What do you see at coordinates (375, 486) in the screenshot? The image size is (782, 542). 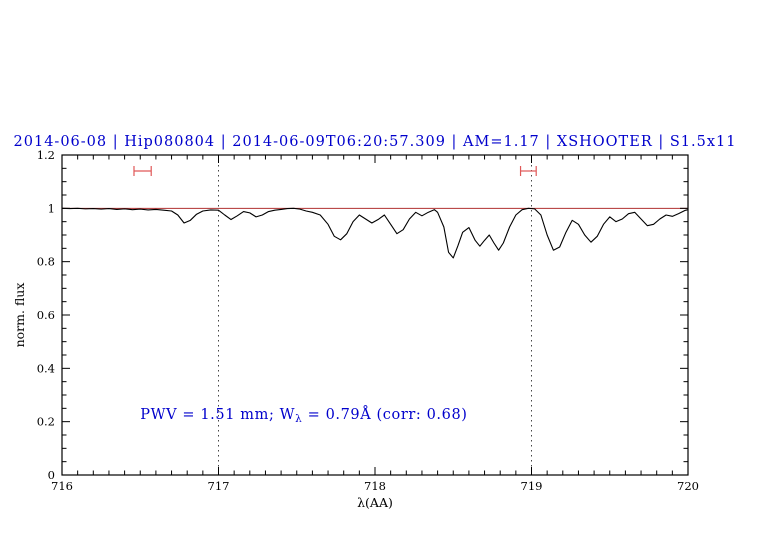 I see `x-tick-label: 718` at bounding box center [375, 486].